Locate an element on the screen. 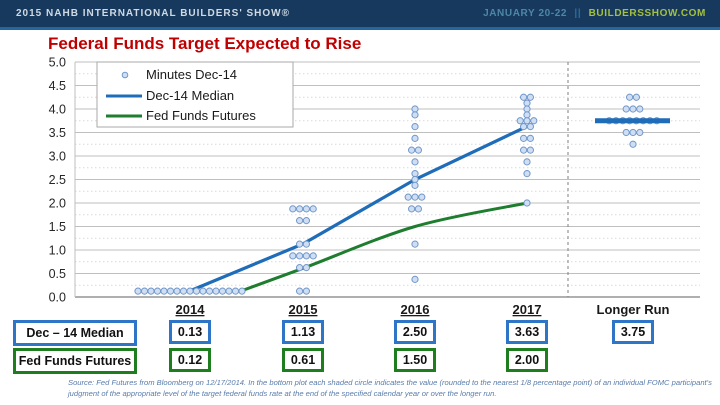  header-right: JANUARY 20-22 || BUILDERSSHOW.COM is located at coordinates (601, 13).